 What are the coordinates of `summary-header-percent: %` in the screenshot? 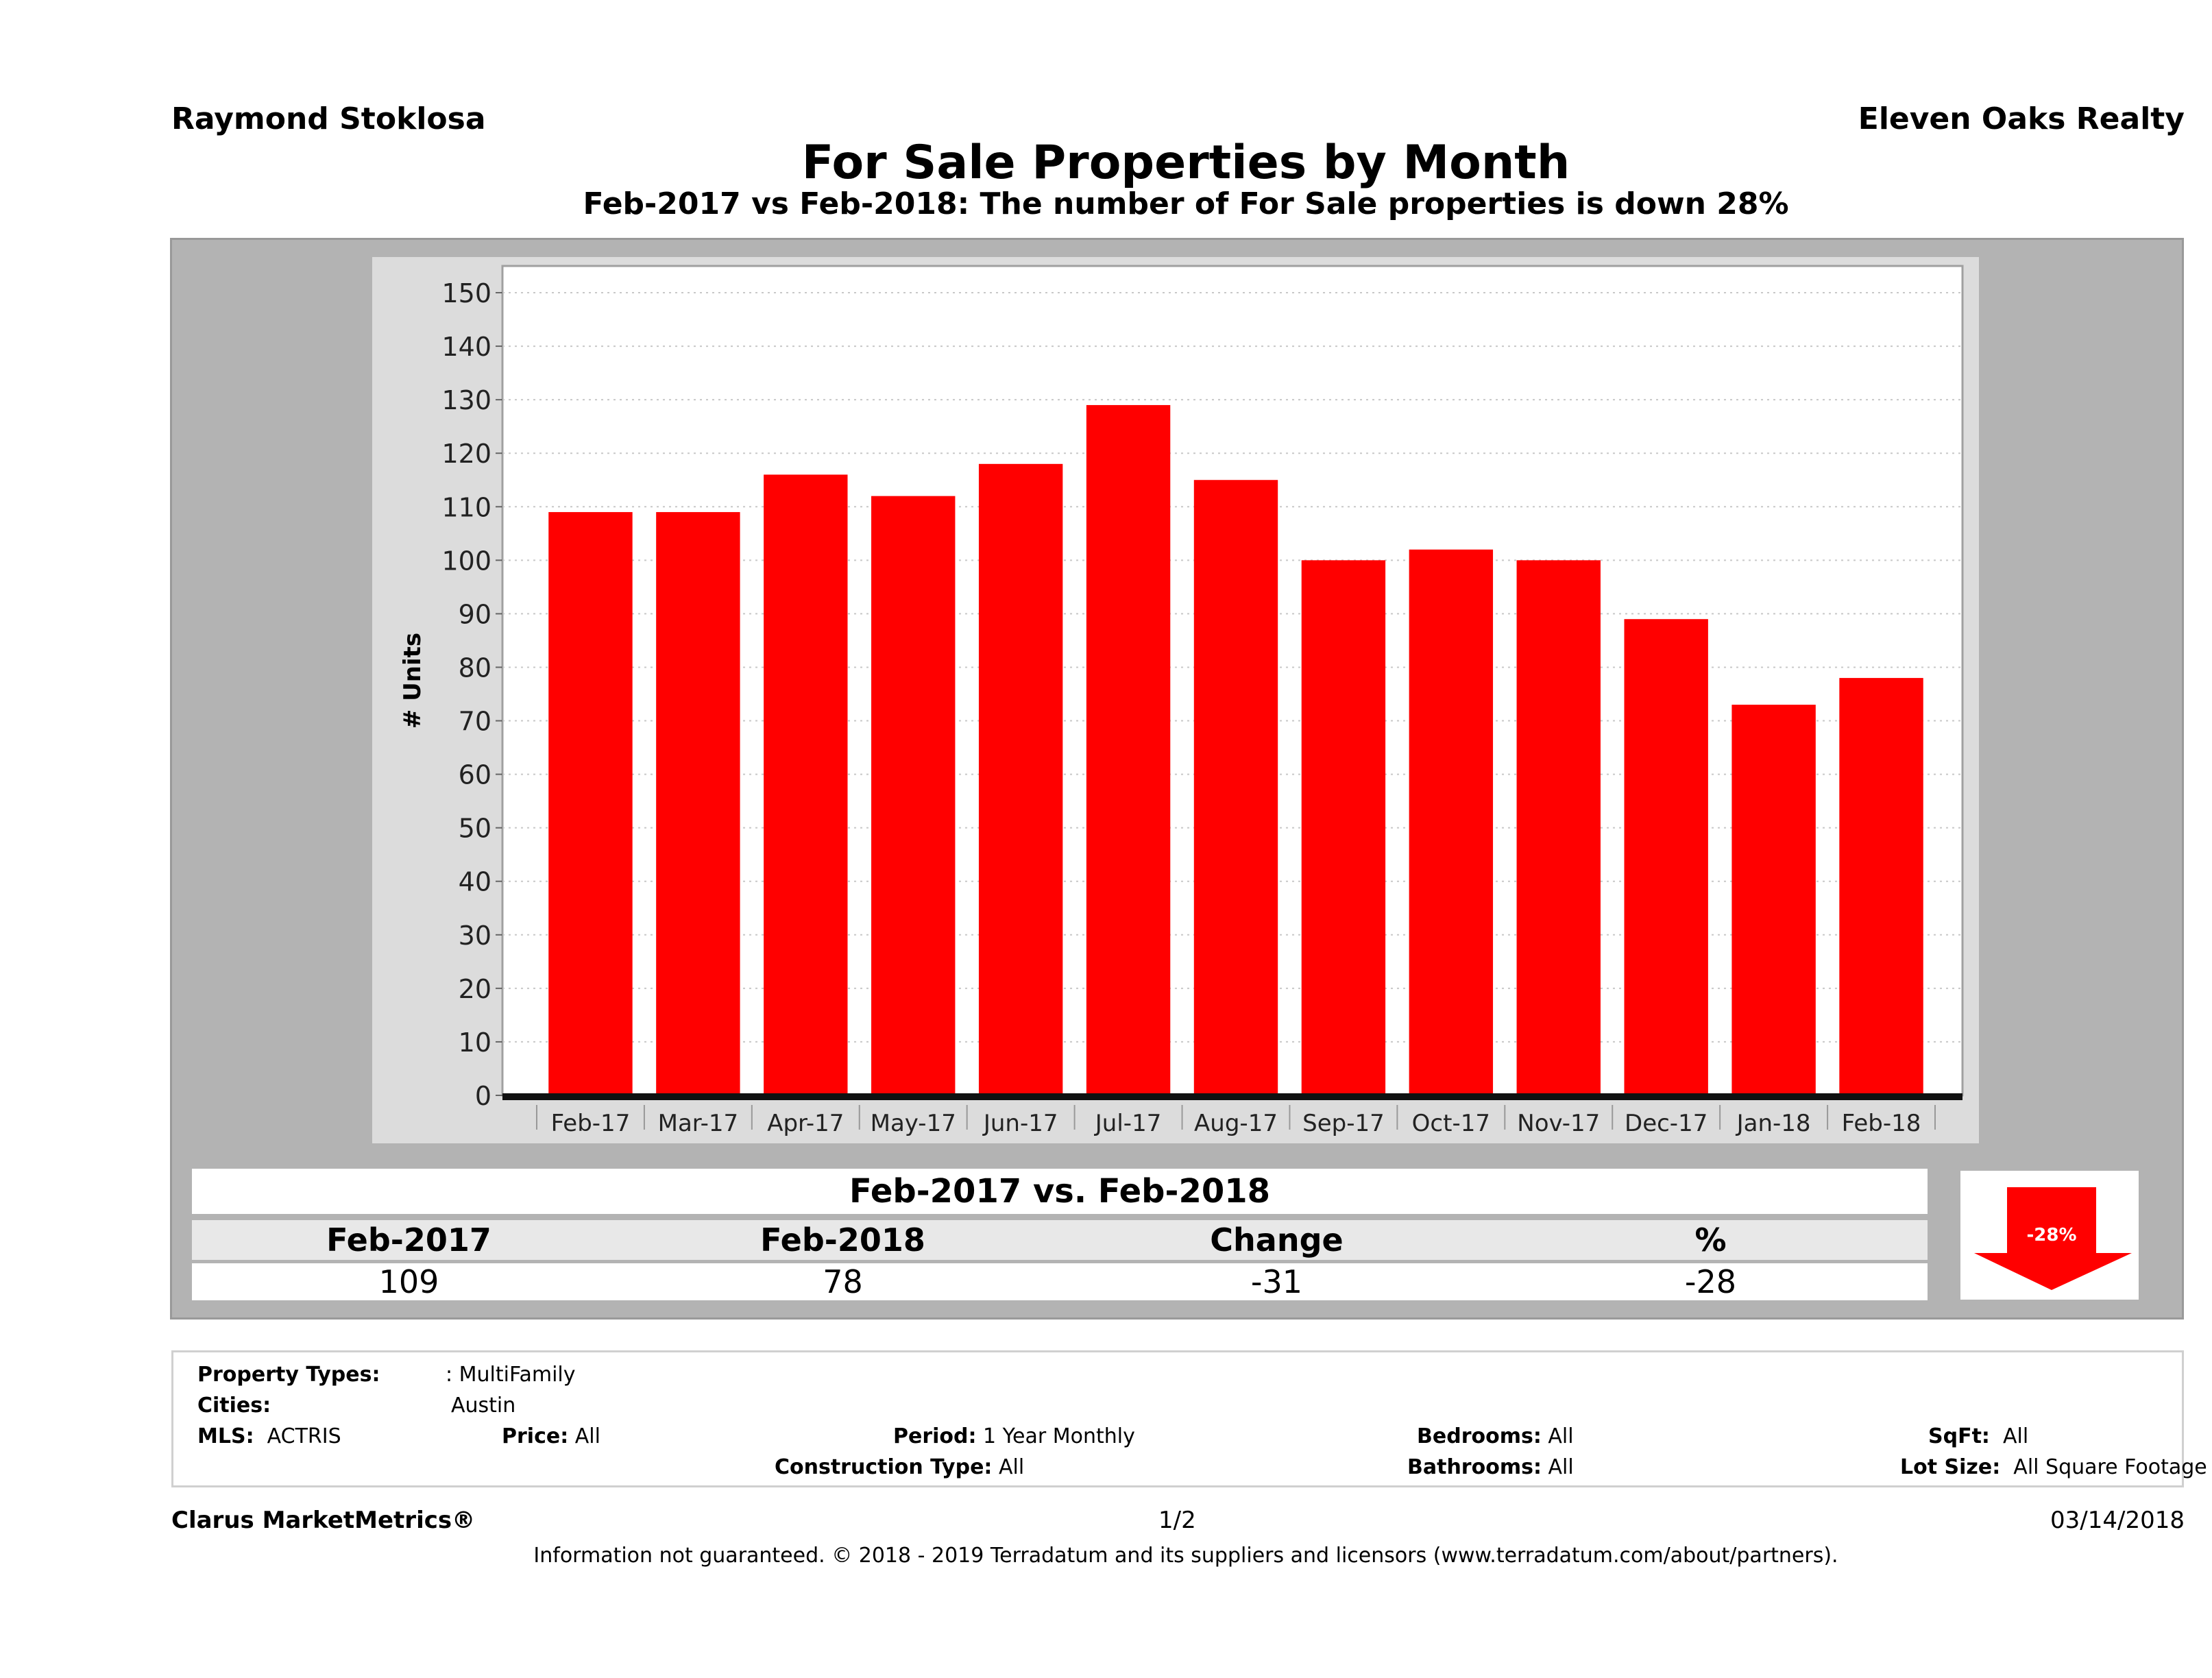 It's located at (1711, 1240).